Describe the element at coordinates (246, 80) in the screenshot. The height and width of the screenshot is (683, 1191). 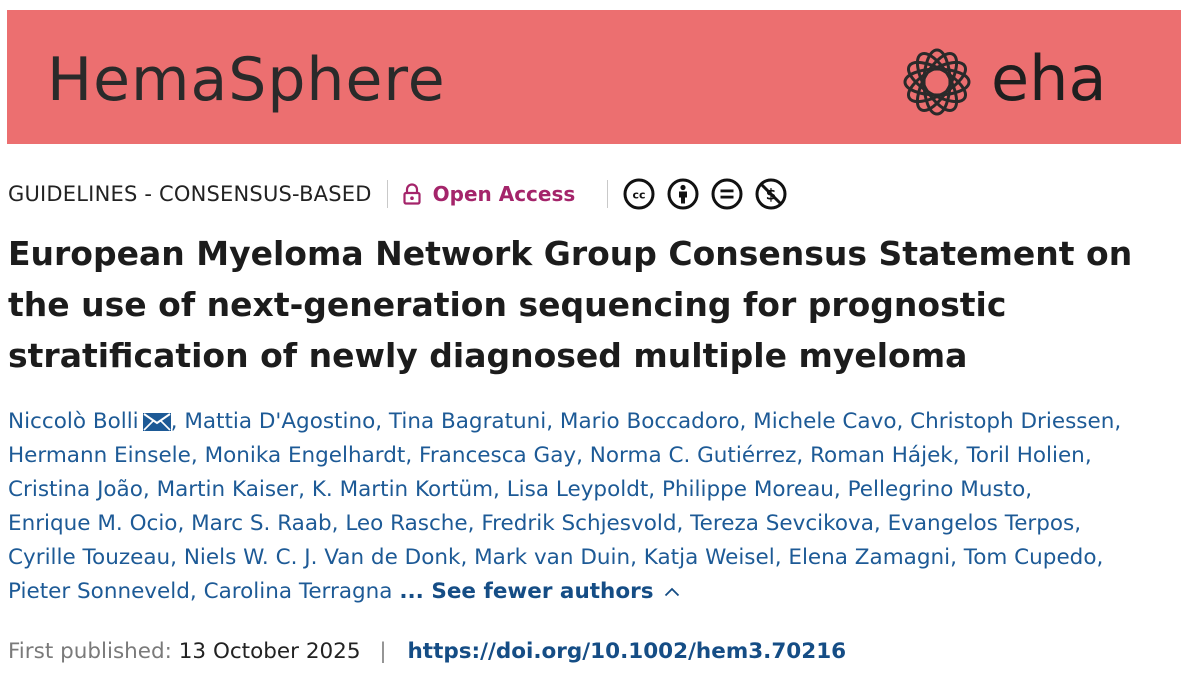
I see `journal-name: HemaSphere` at that location.